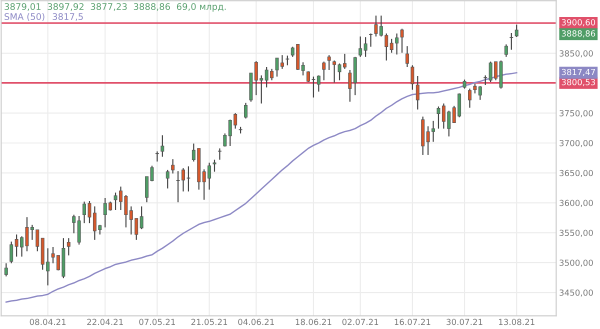  I want to click on x-tick-label: 21.05.21, so click(209, 322).